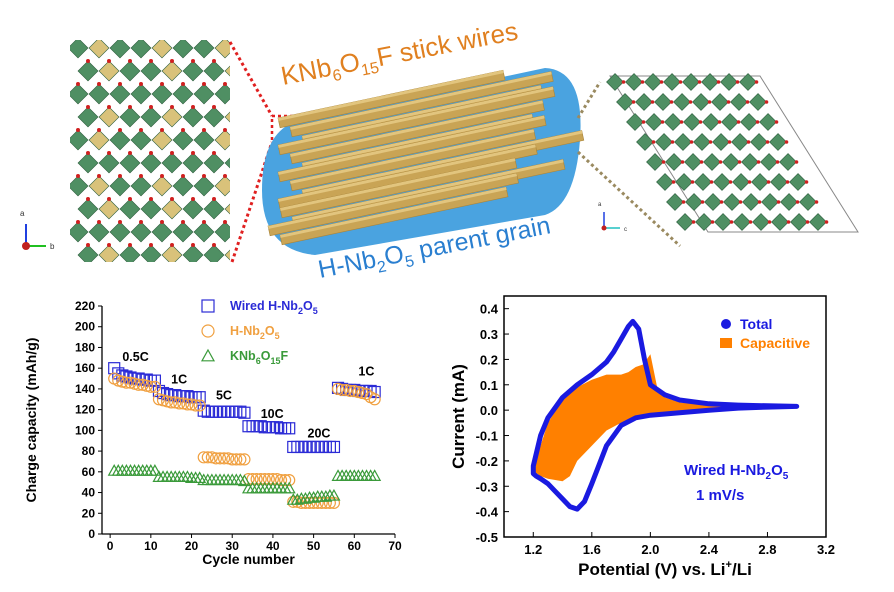 The image size is (894, 592). What do you see at coordinates (85, 368) in the screenshot?
I see `rate-chart-y-tick-label: 160` at bounding box center [85, 368].